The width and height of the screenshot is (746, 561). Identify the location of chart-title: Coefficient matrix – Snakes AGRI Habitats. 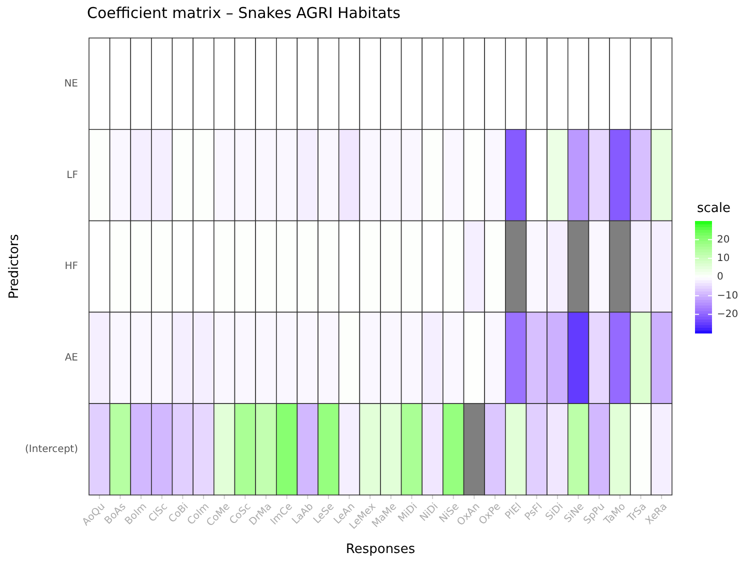
(244, 13).